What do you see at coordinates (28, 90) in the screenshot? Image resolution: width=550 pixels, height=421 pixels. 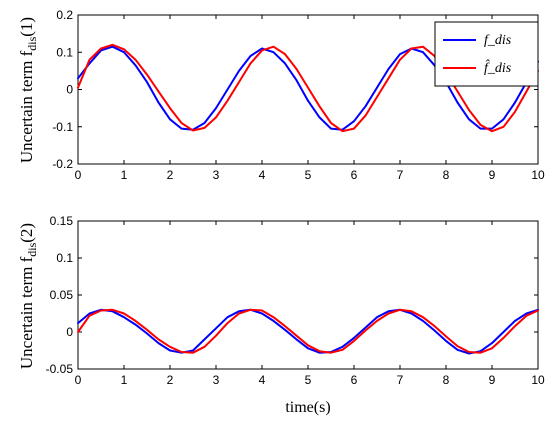 I see `top-y-axis-label: Uncertain term fdis(1)` at bounding box center [28, 90].